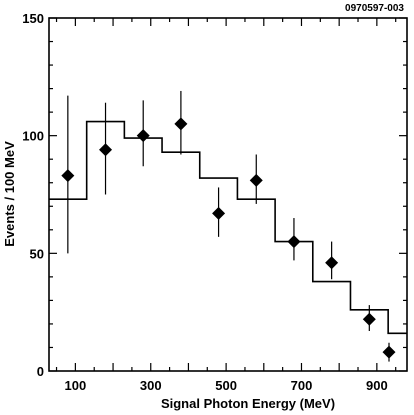  What do you see at coordinates (33, 136) in the screenshot?
I see `y-tick-label: 100` at bounding box center [33, 136].